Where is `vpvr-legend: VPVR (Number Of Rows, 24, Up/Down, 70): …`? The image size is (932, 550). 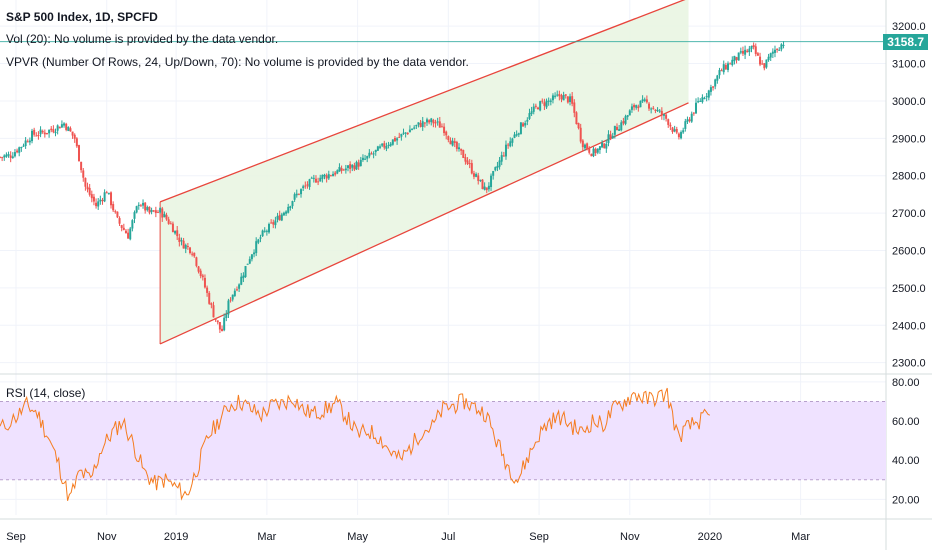 vpvr-legend: VPVR (Number Of Rows, 24, Up/Down, 70): … is located at coordinates (237, 62).